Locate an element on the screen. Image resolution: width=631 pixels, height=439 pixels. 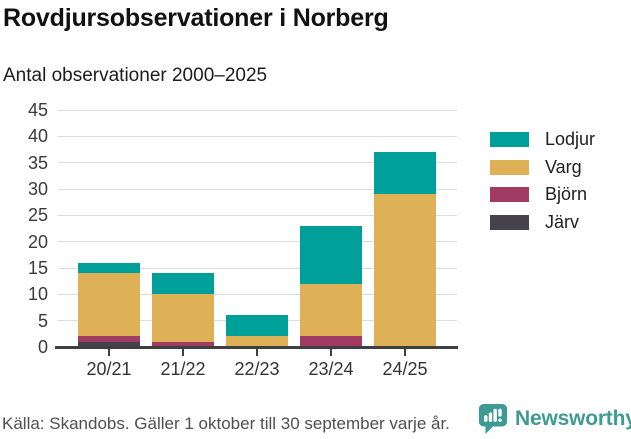
x-axis-category-label: 22/23 is located at coordinates (257, 369).